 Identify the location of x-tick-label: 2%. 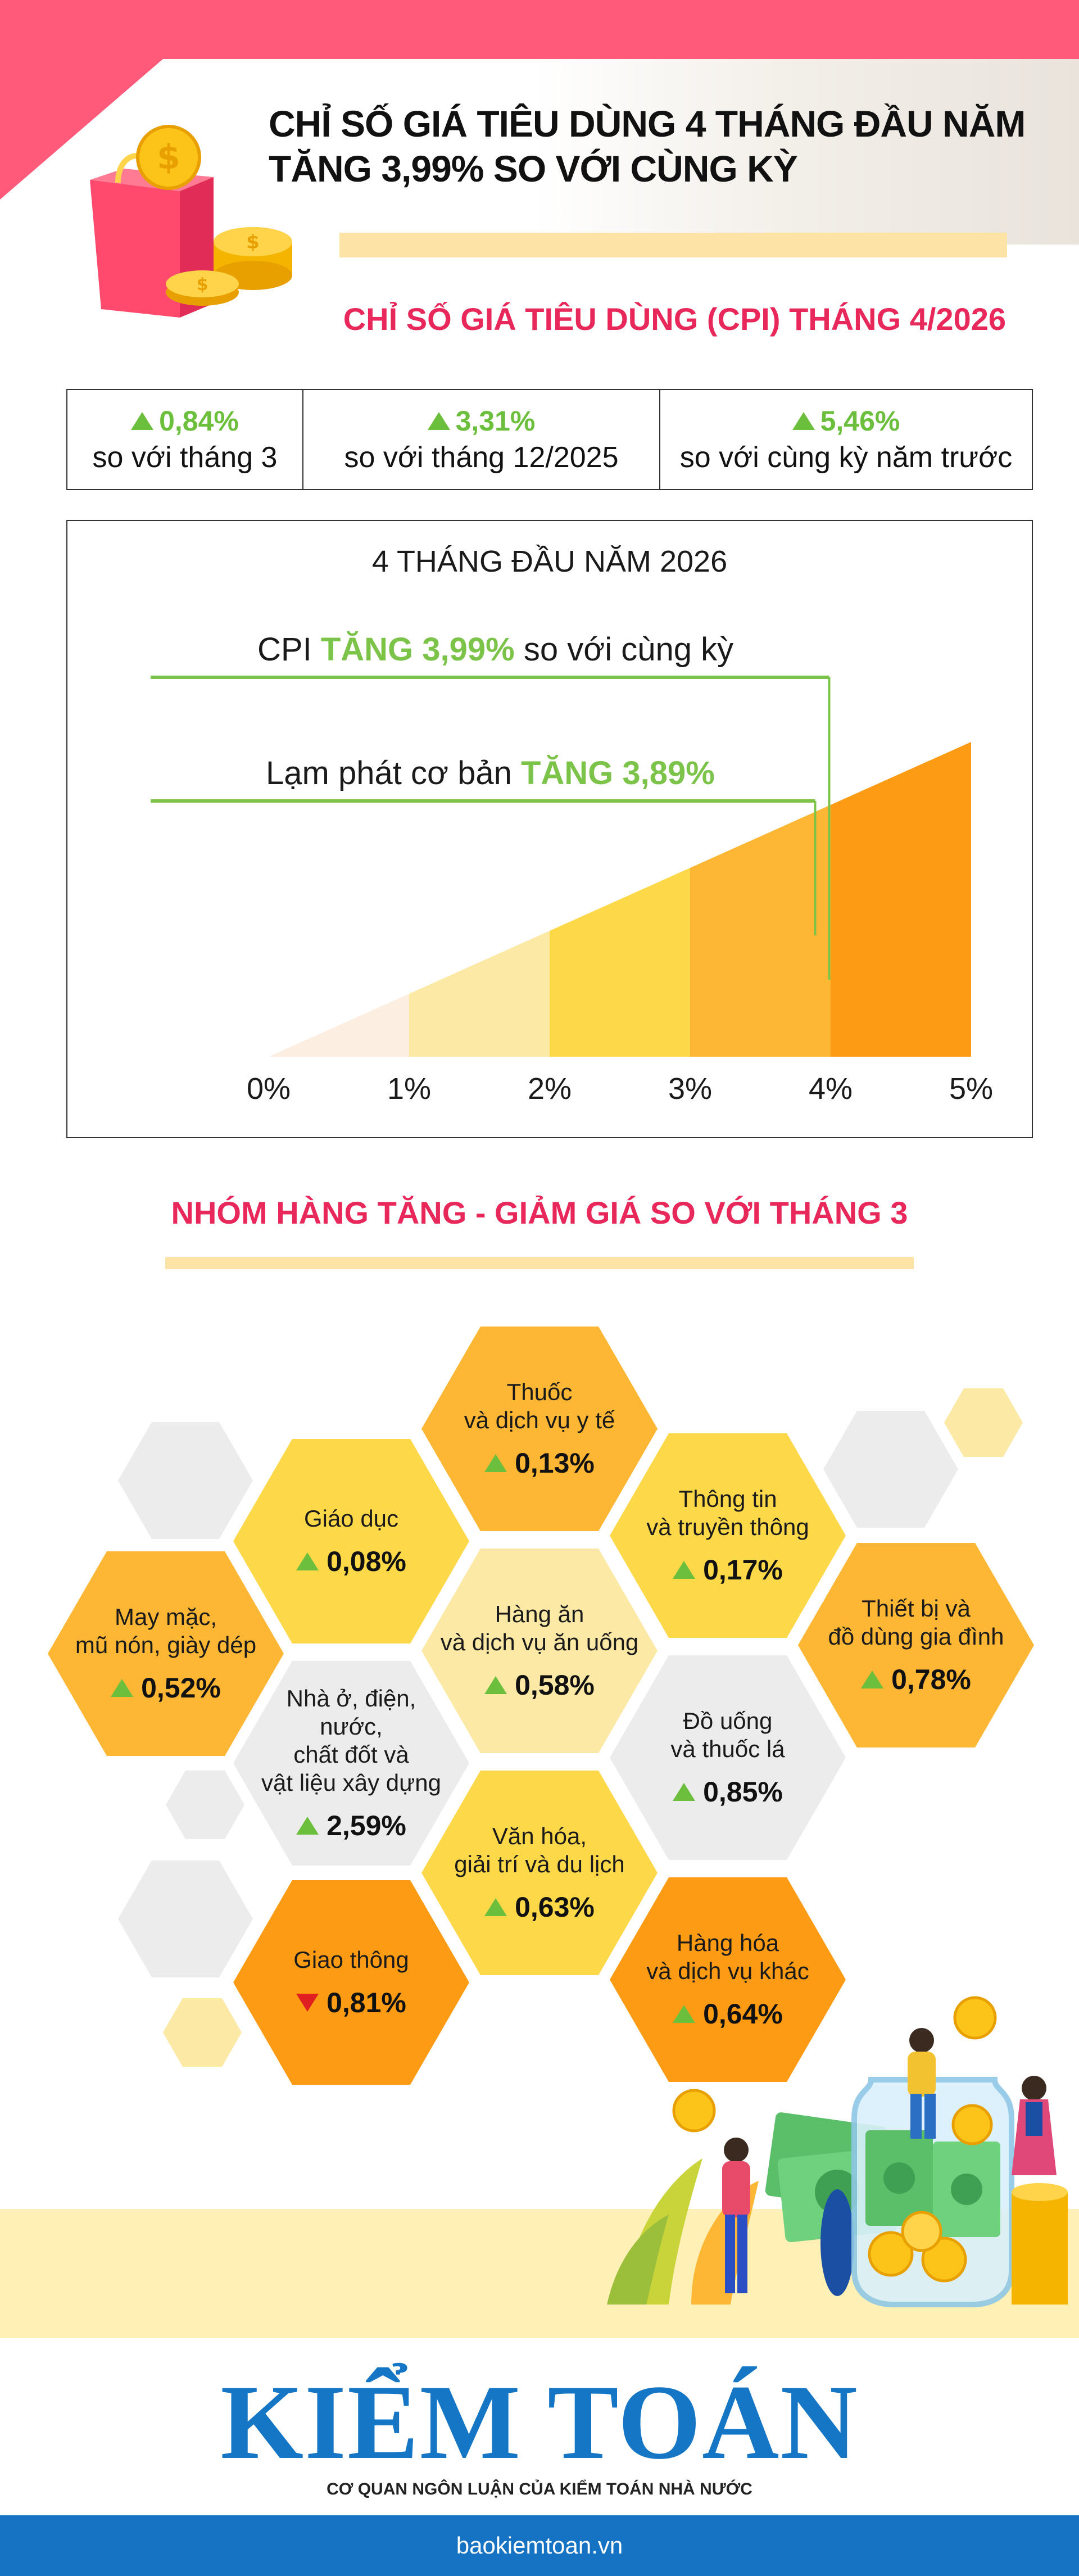
(550, 1089).